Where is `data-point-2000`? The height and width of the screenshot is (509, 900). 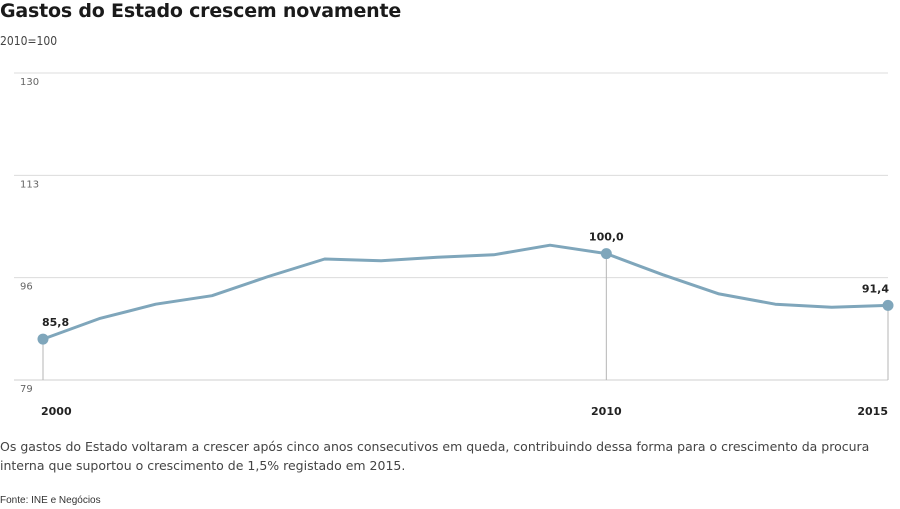
data-point-2000 is located at coordinates (43, 339).